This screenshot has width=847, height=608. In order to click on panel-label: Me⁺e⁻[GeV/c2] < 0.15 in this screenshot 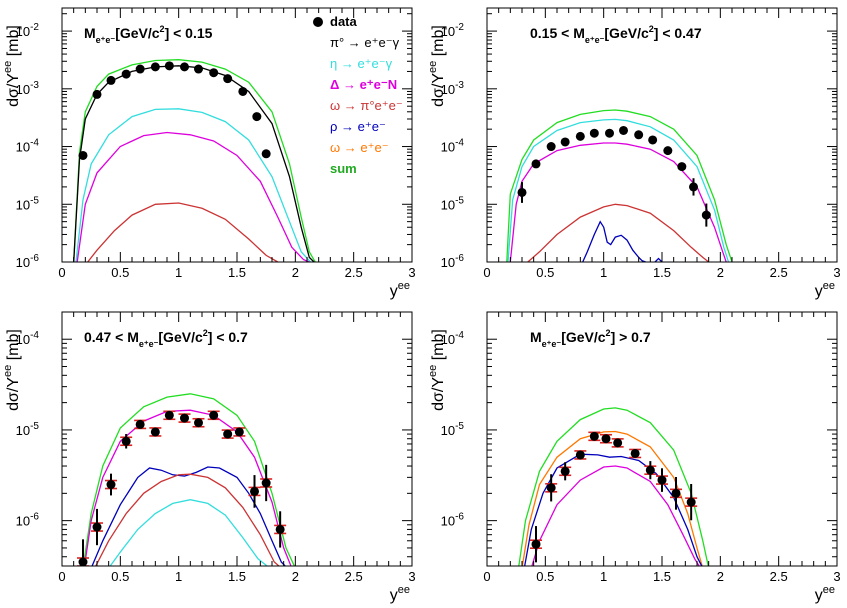, I will do `click(148, 34)`.